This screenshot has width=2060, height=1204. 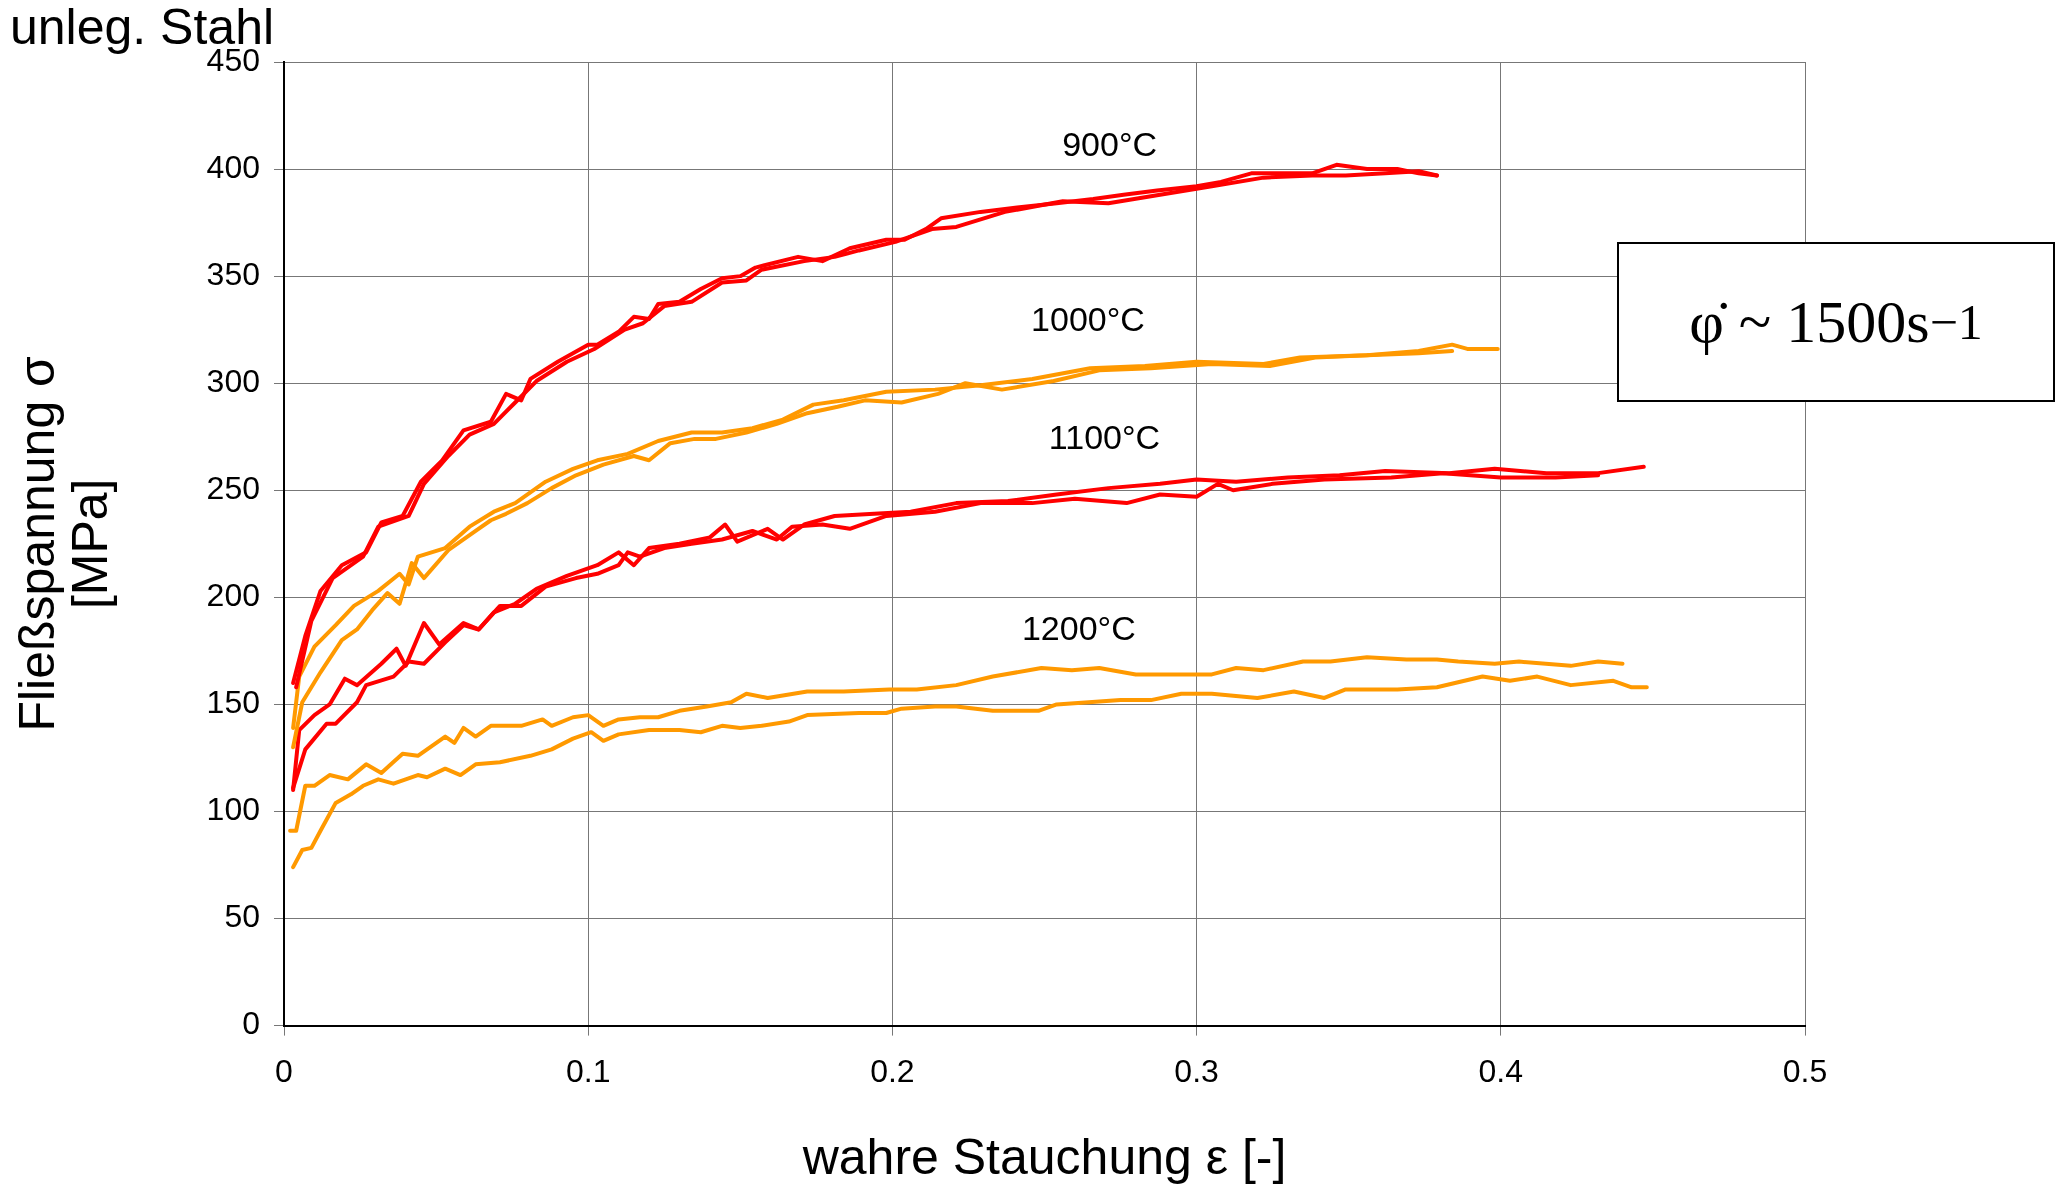 What do you see at coordinates (1196, 1070) in the screenshot?
I see `x-tick-label: 0.3` at bounding box center [1196, 1070].